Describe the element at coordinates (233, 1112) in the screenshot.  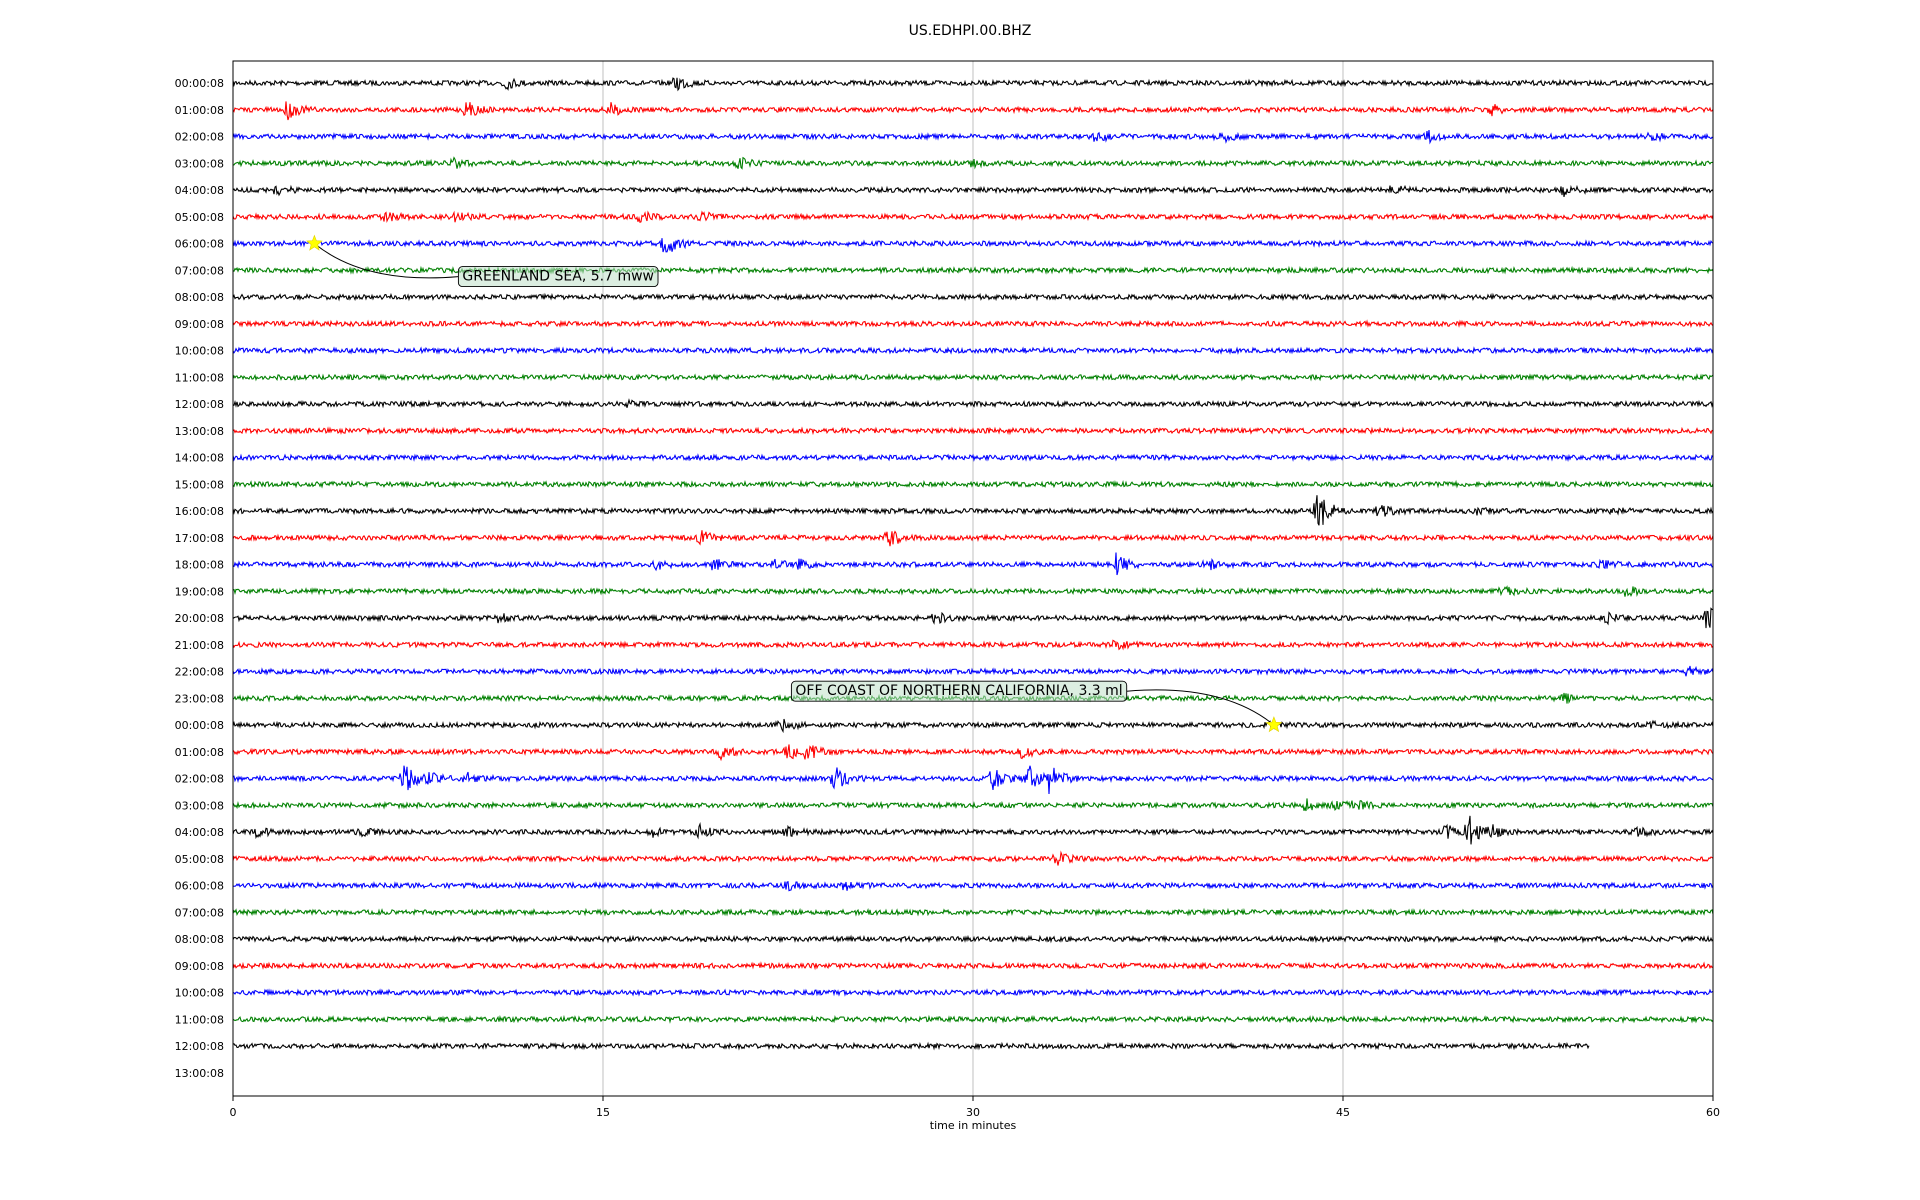
I see `x-tick-label: 0` at that location.